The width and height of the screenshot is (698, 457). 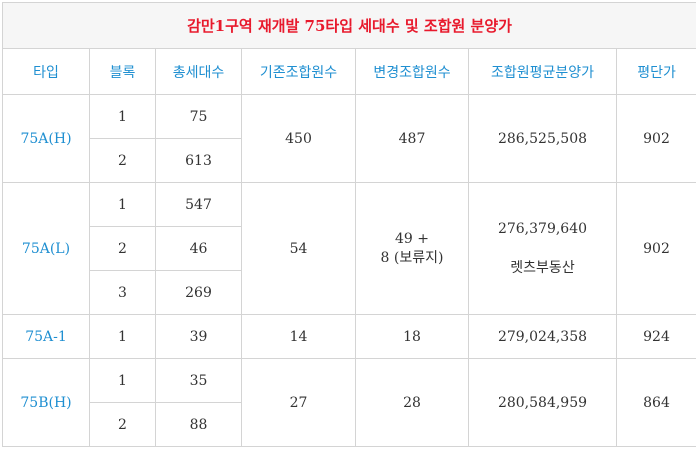 What do you see at coordinates (198, 424) in the screenshot?
I see `units-cell: 88` at bounding box center [198, 424].